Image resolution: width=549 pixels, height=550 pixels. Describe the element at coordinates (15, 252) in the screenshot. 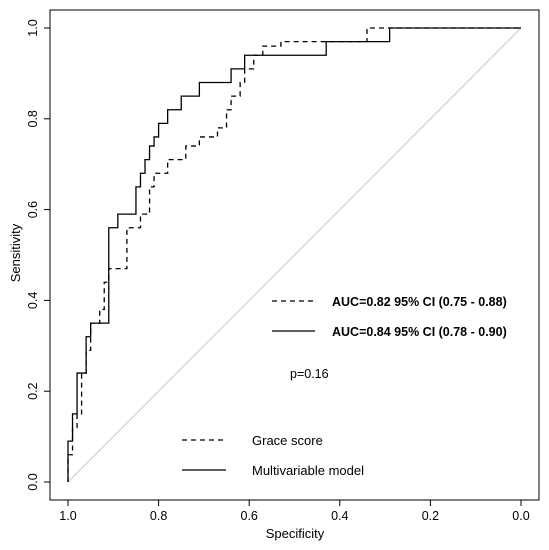

I see `y-axis-title: Sensitivity` at that location.